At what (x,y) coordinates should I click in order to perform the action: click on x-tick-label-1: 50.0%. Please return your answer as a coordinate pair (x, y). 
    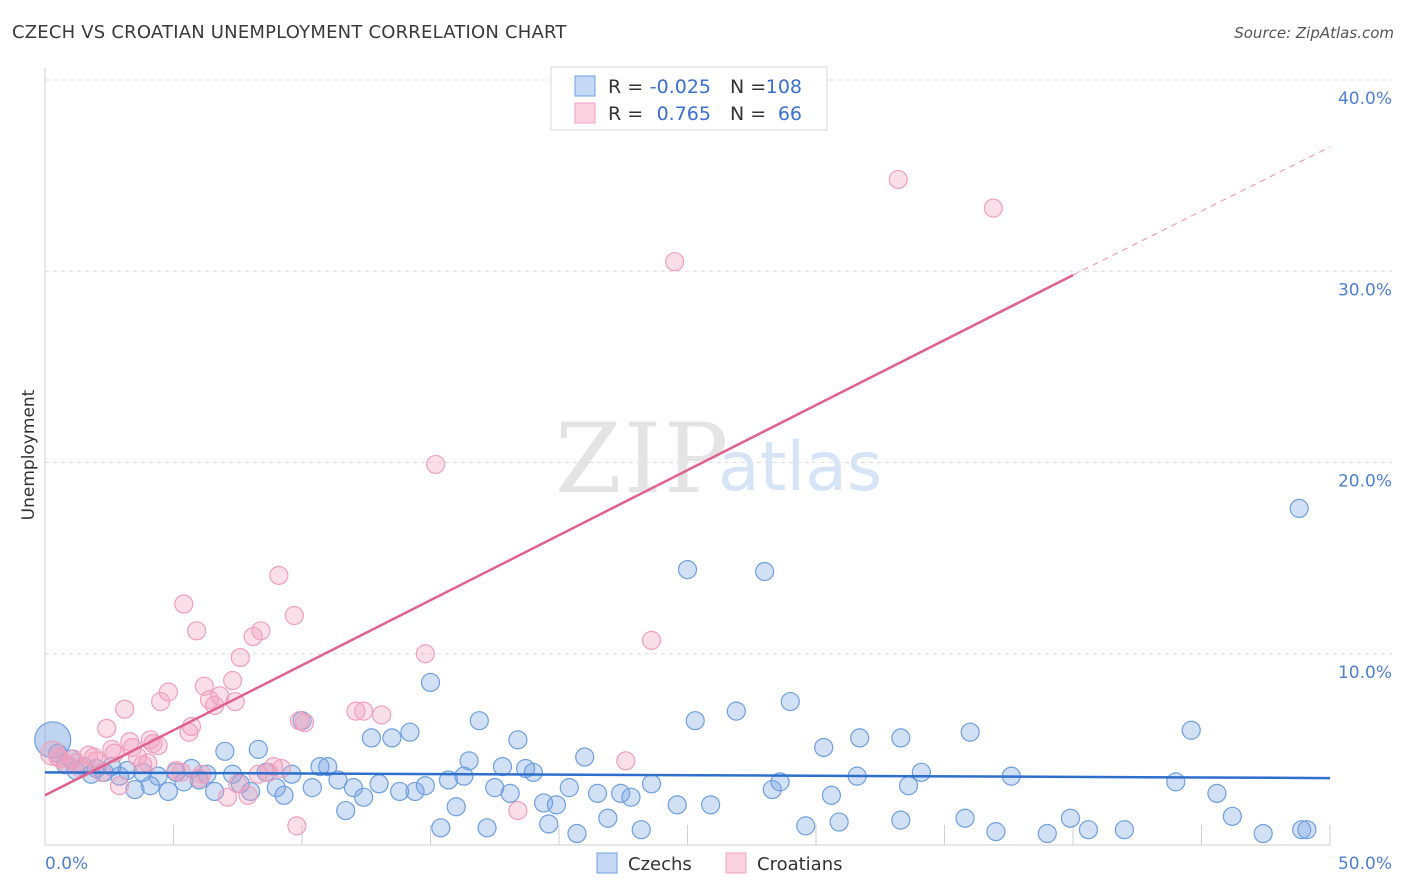
    Looking at the image, I should click on (1365, 864).